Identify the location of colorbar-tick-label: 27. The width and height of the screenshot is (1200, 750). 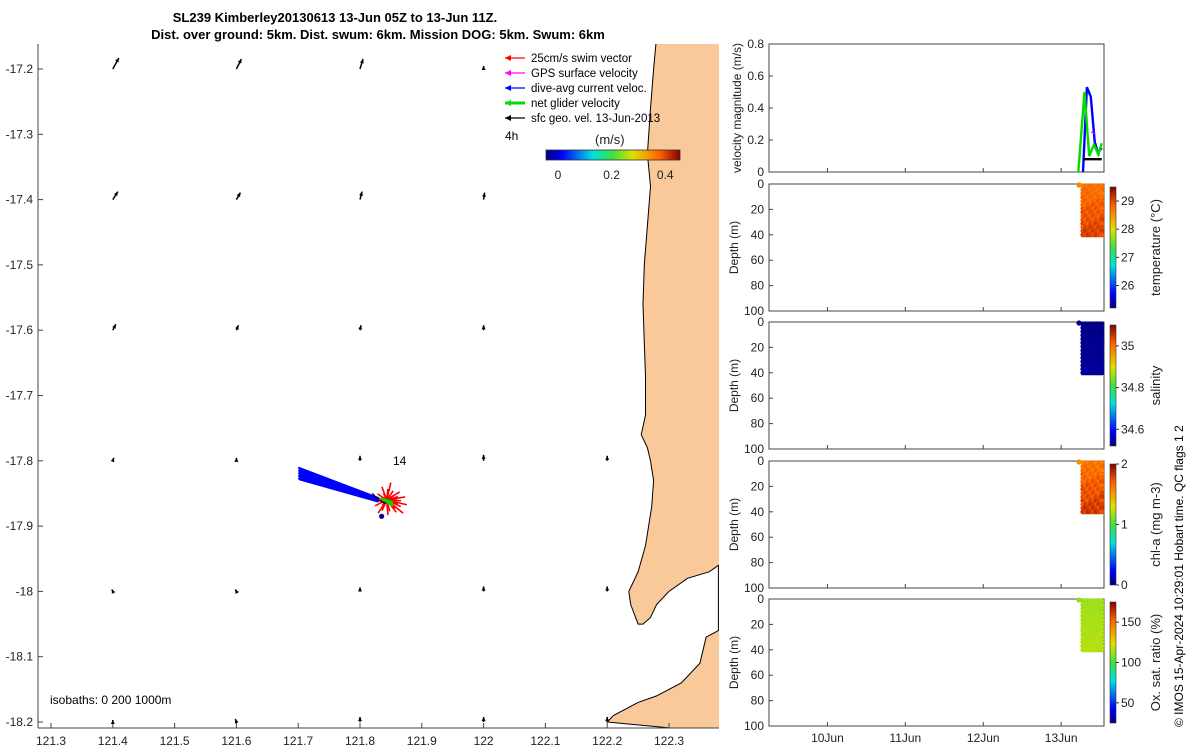
(1128, 257).